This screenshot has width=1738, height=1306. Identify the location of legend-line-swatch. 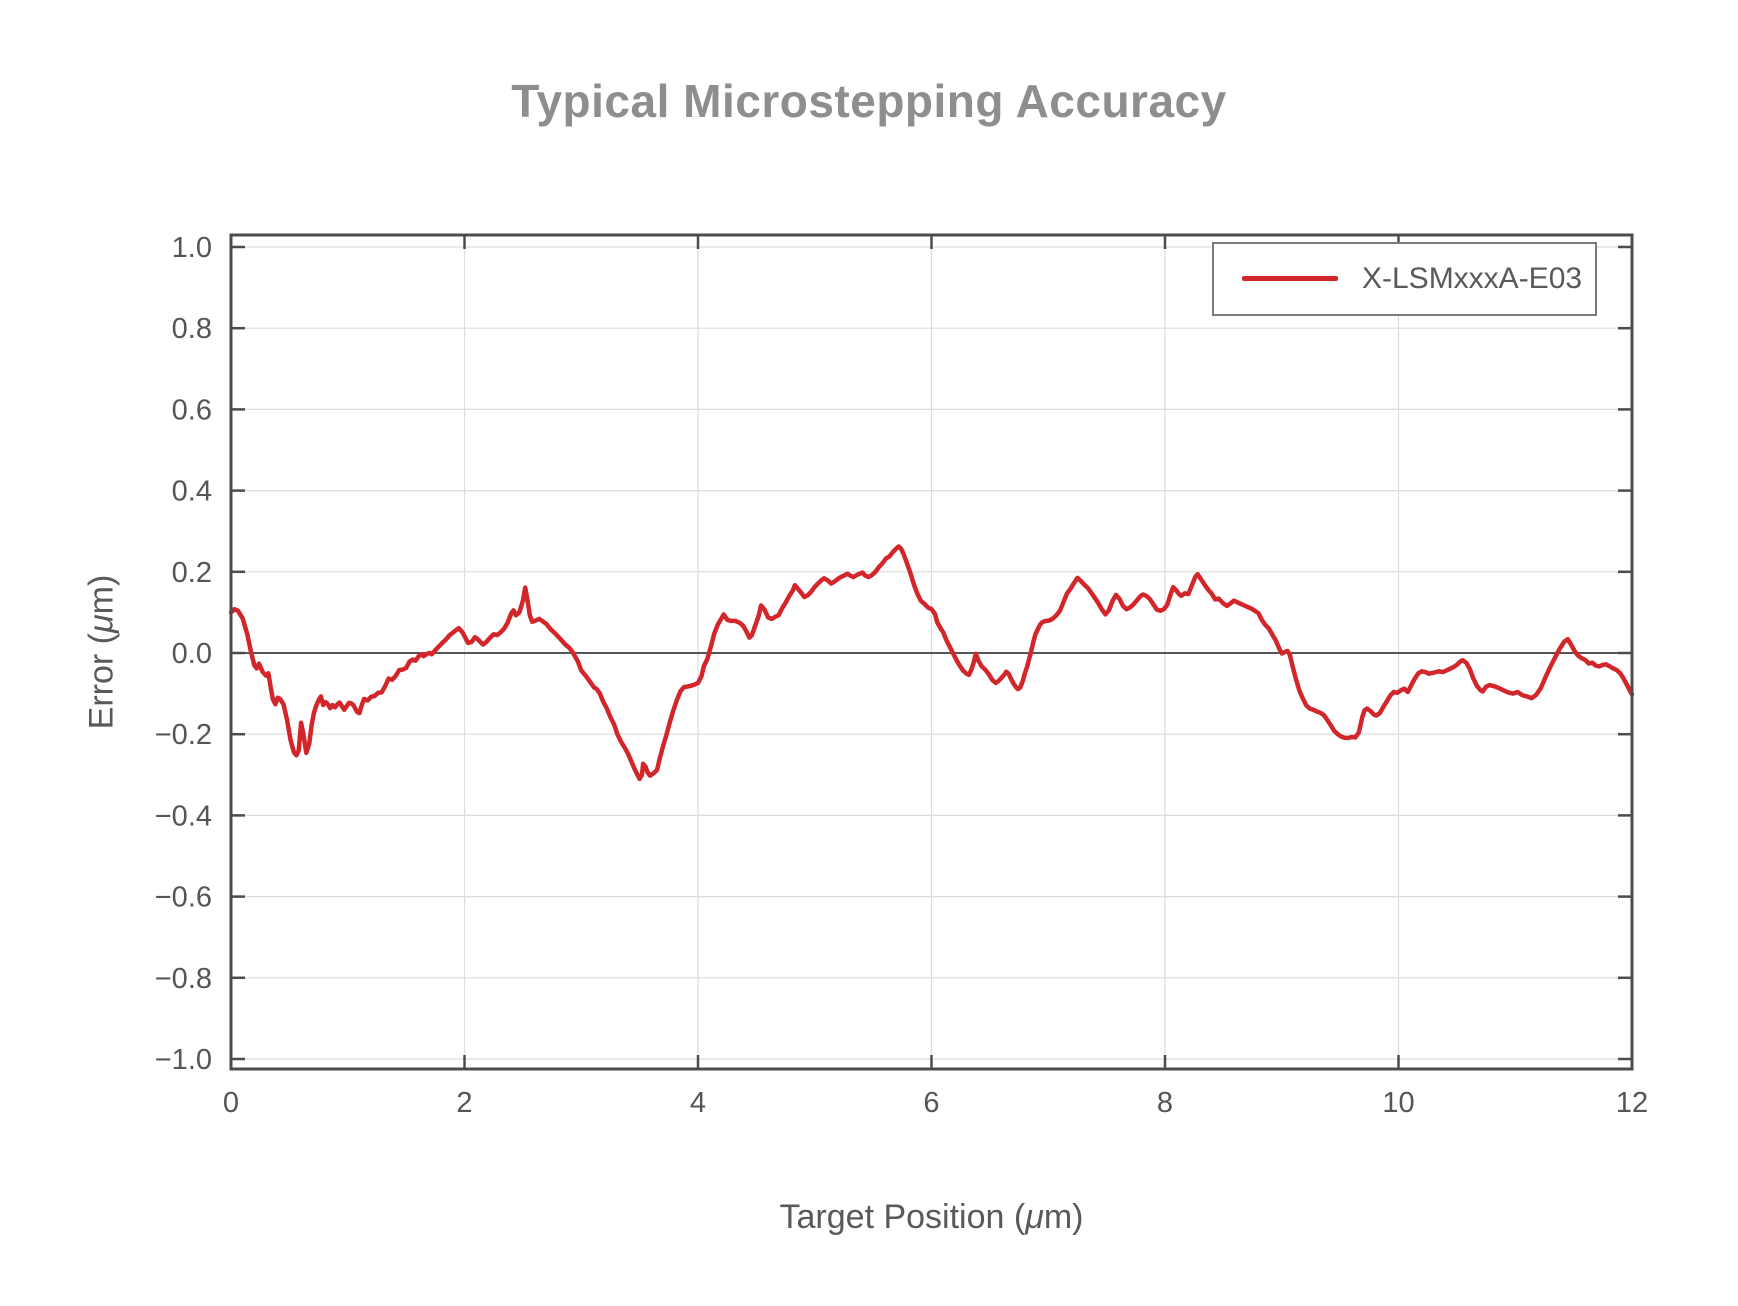
(1290, 278).